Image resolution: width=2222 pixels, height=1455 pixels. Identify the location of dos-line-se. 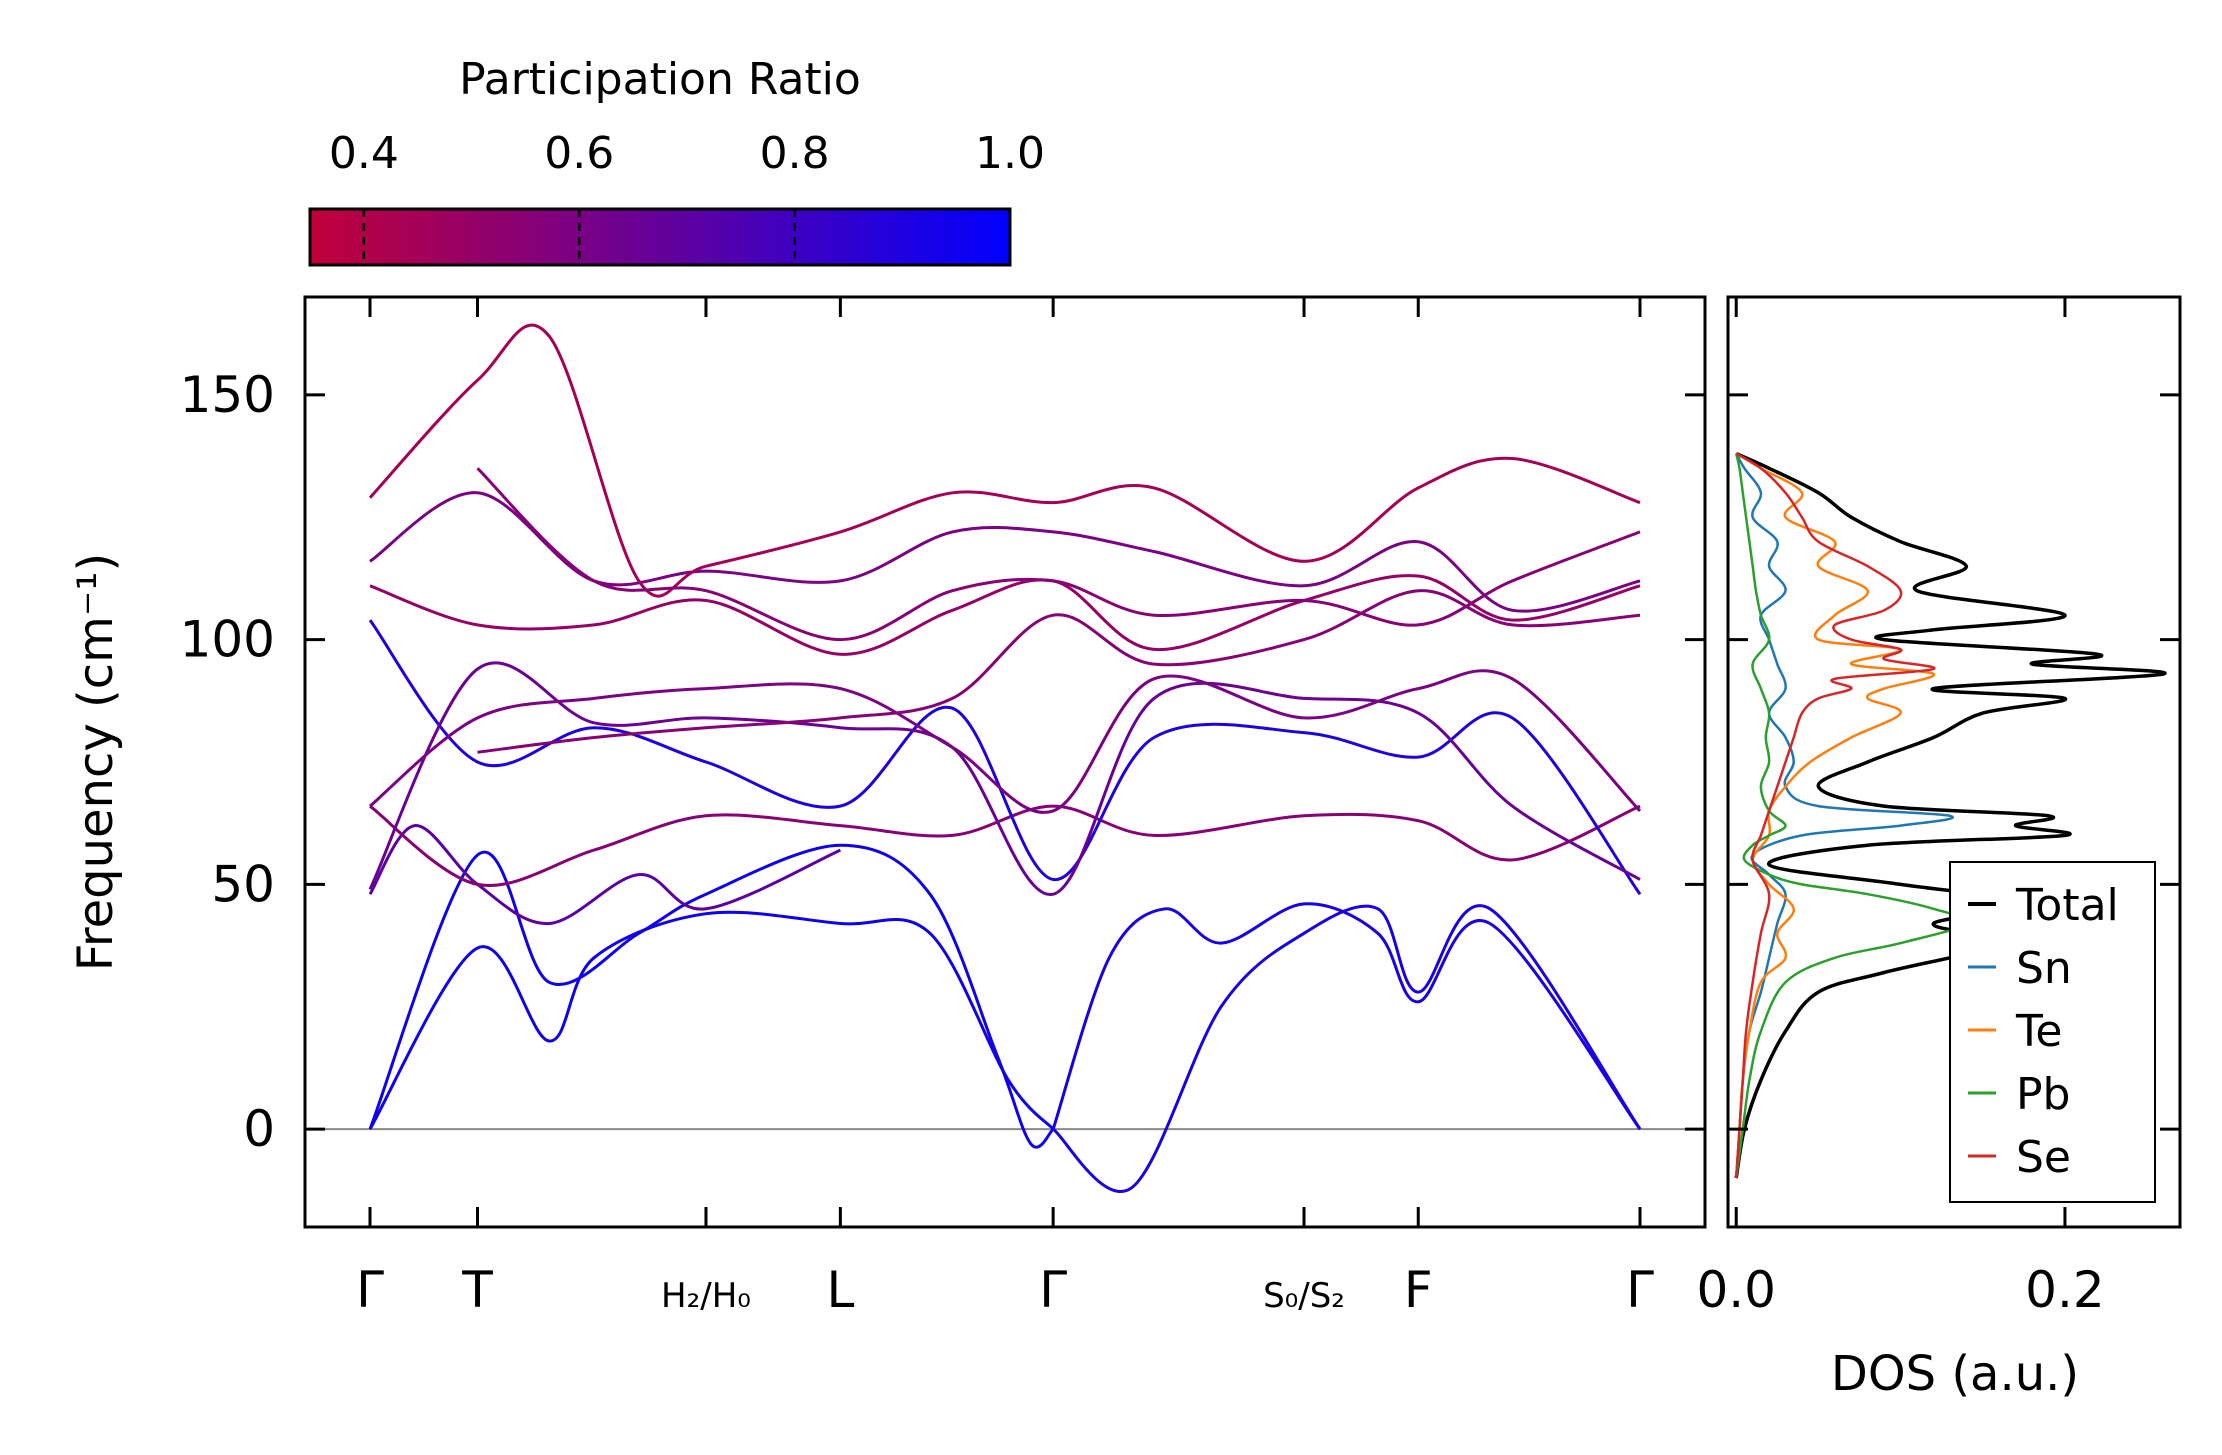
(1835, 815).